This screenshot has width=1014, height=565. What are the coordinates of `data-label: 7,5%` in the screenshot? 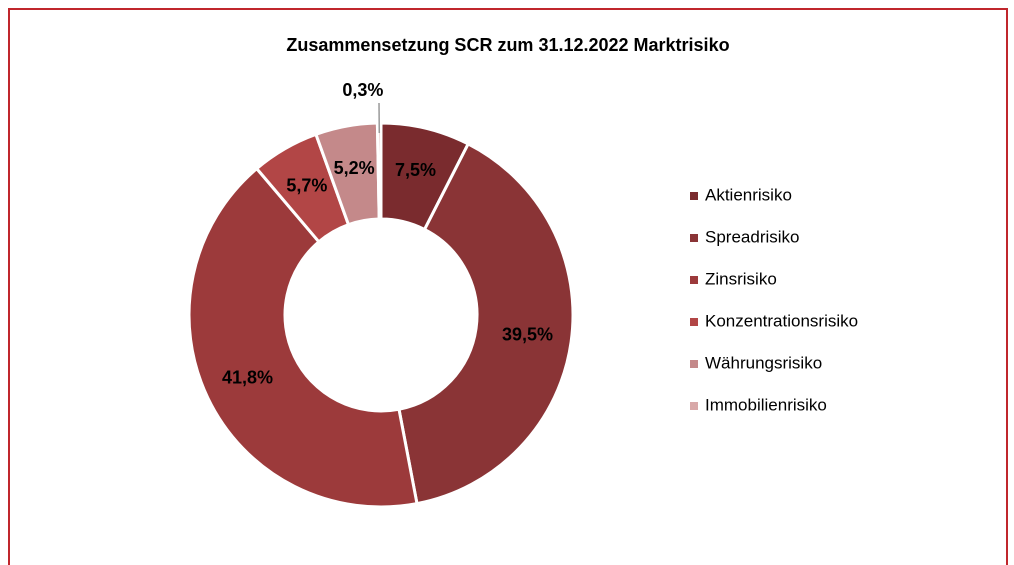 It's located at (415, 170).